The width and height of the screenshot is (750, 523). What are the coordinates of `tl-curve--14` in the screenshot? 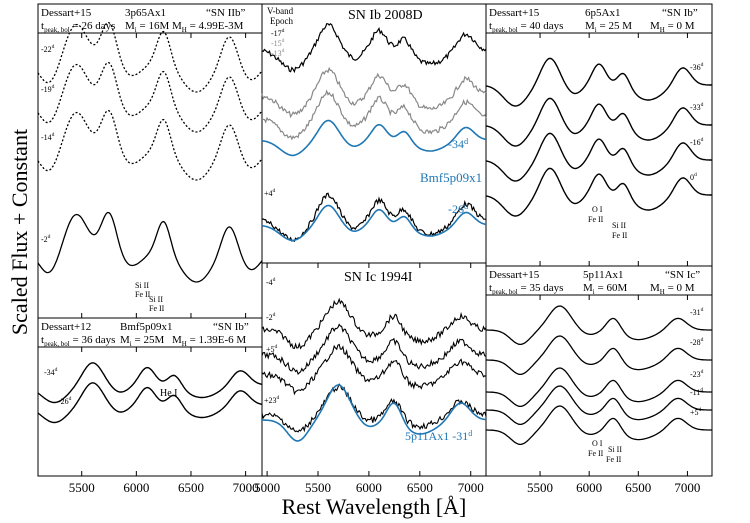 It's located at (150, 145).